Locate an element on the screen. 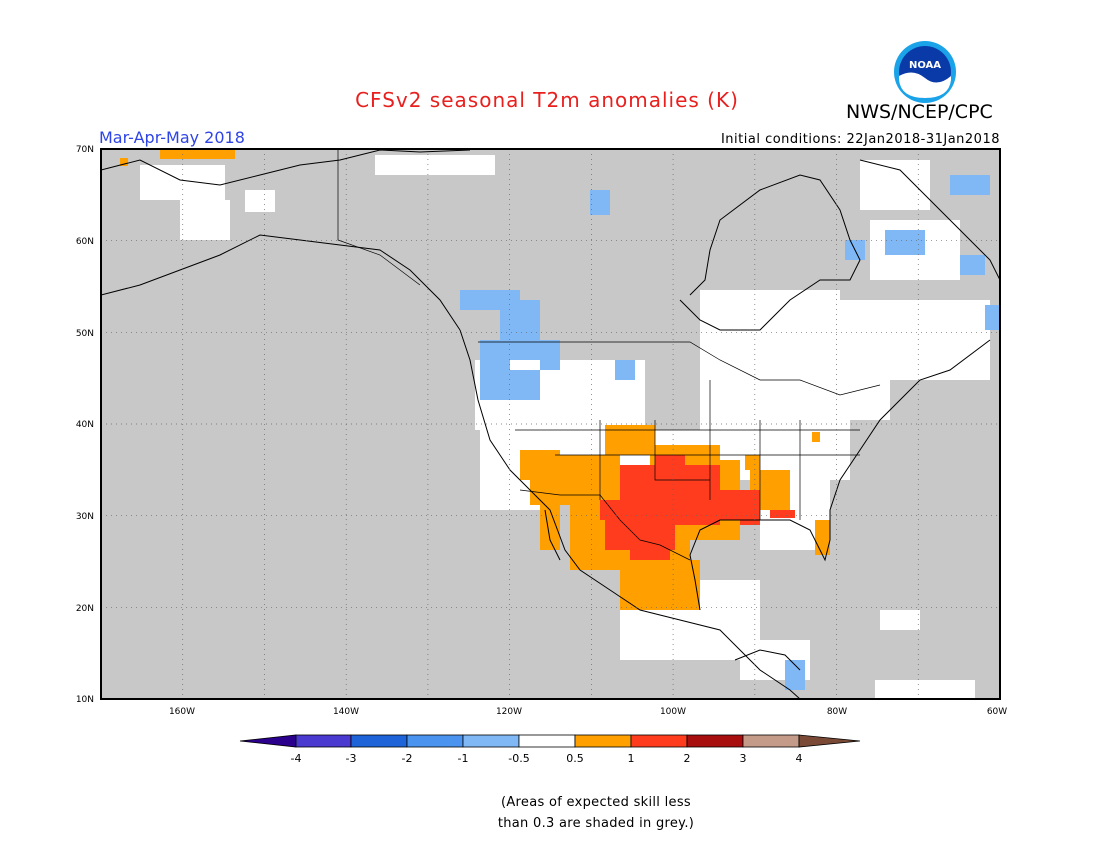 The width and height of the screenshot is (1100, 850). legend-tick-label: -1 is located at coordinates (463, 758).